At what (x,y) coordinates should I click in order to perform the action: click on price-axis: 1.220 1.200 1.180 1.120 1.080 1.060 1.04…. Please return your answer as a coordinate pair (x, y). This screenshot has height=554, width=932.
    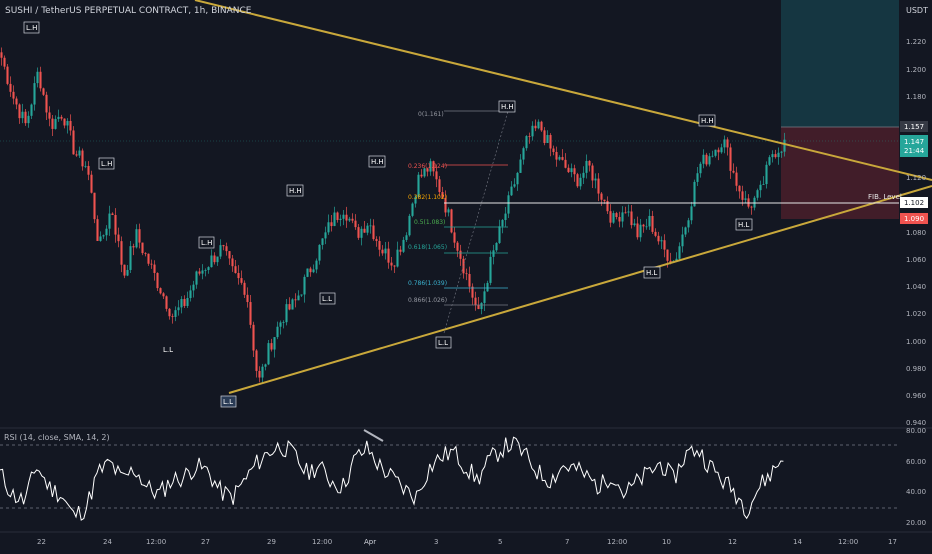
    Looking at the image, I should click on (914, 232).